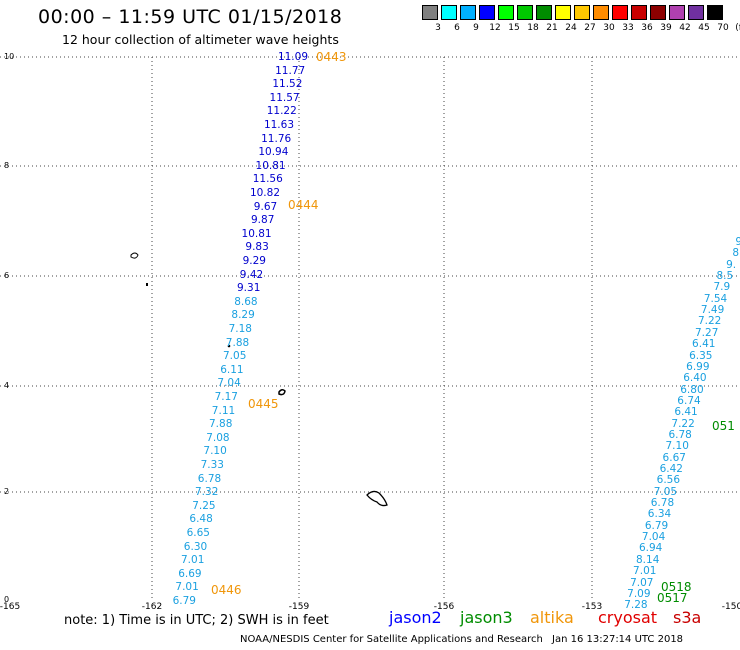 The image size is (740, 650). Describe the element at coordinates (240, 329) in the screenshot. I see `wave-height-value: 7.18` at that location.